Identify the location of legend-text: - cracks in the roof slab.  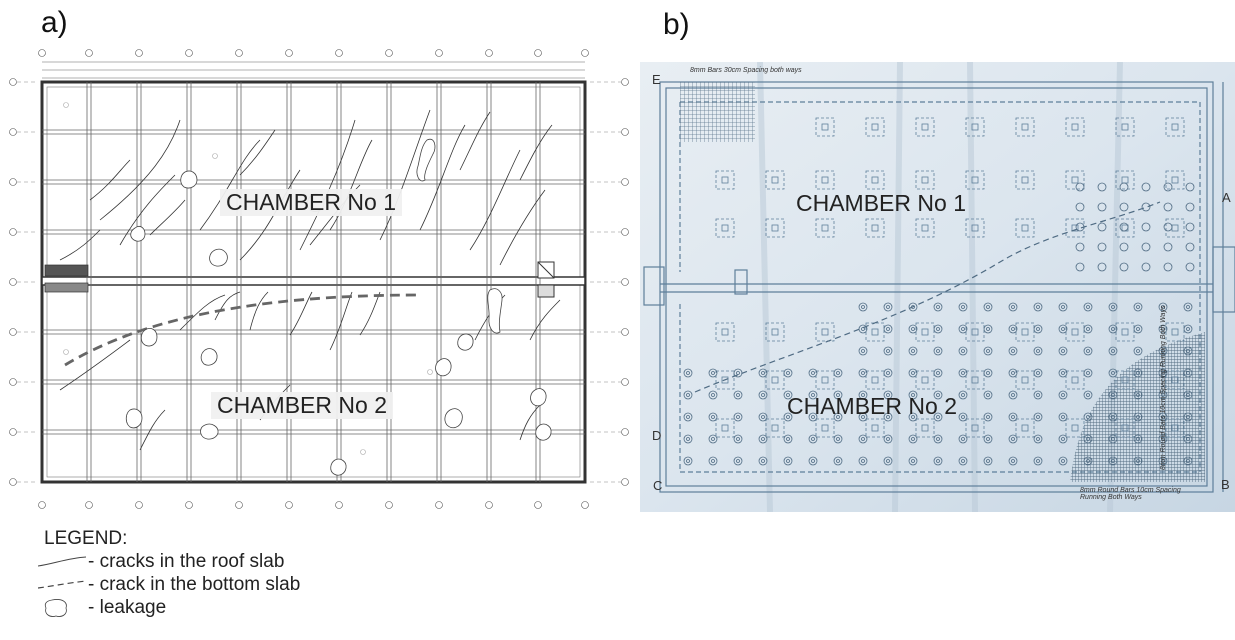
(186, 561).